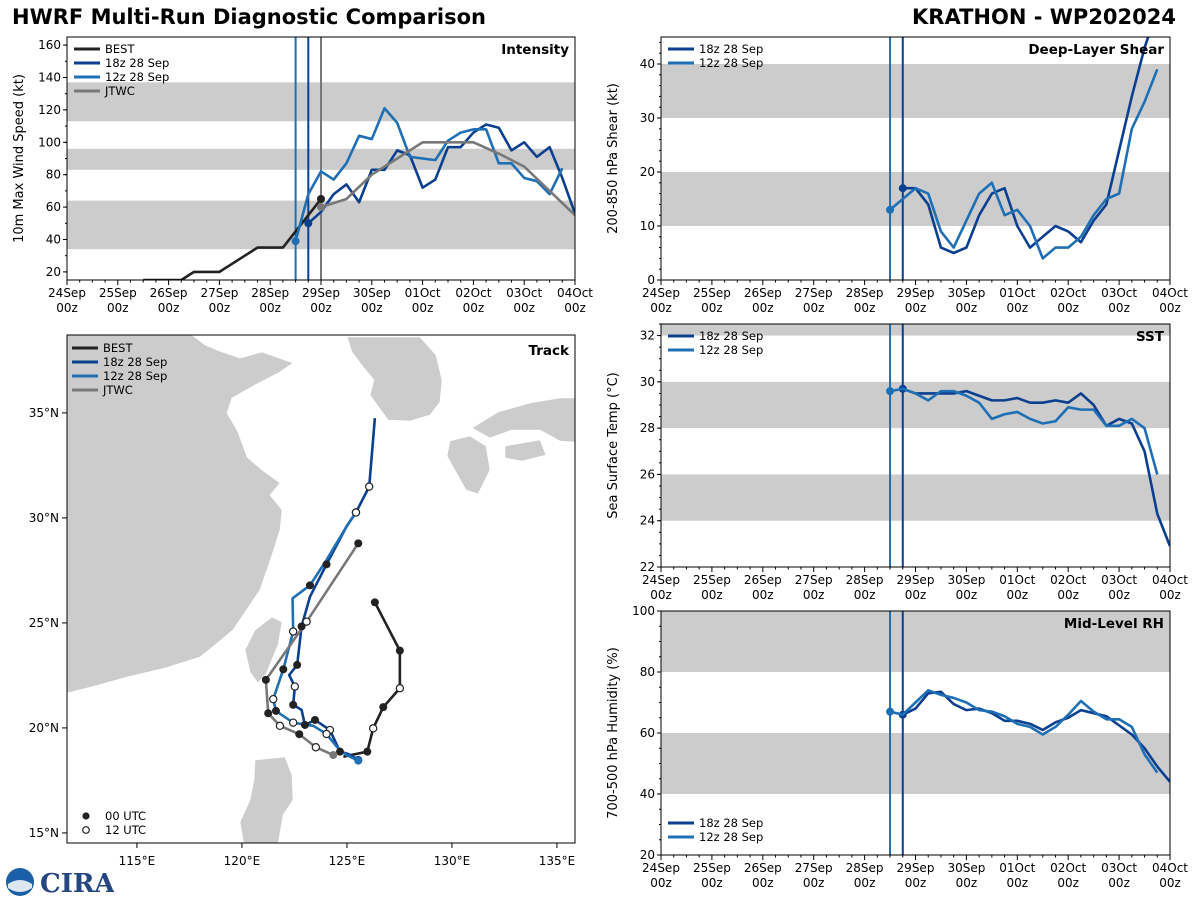 The image size is (1200, 900). What do you see at coordinates (1150, 337) in the screenshot?
I see `panel-title: SST` at bounding box center [1150, 337].